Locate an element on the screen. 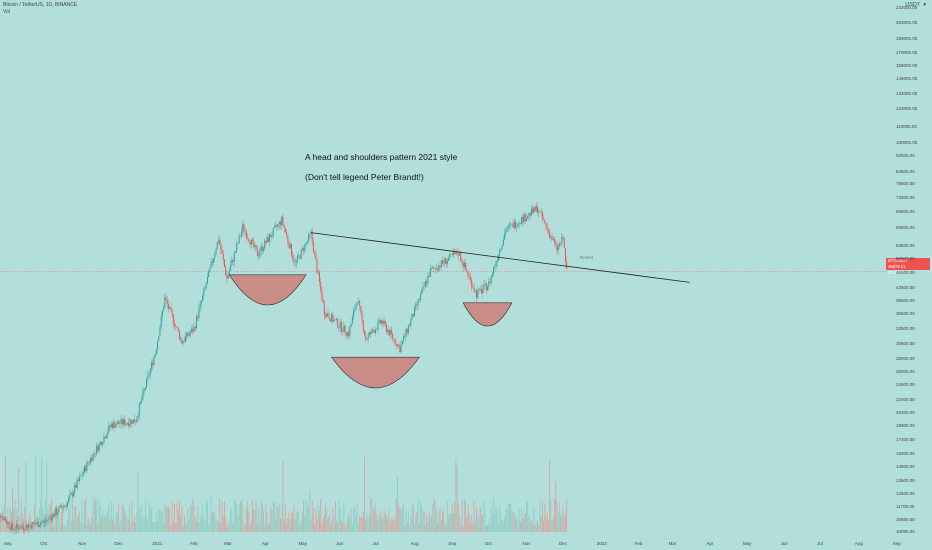 Image resolution: width=932 pixels, height=550 pixels. y-tick-label: 24000.00 is located at coordinates (905, 385).